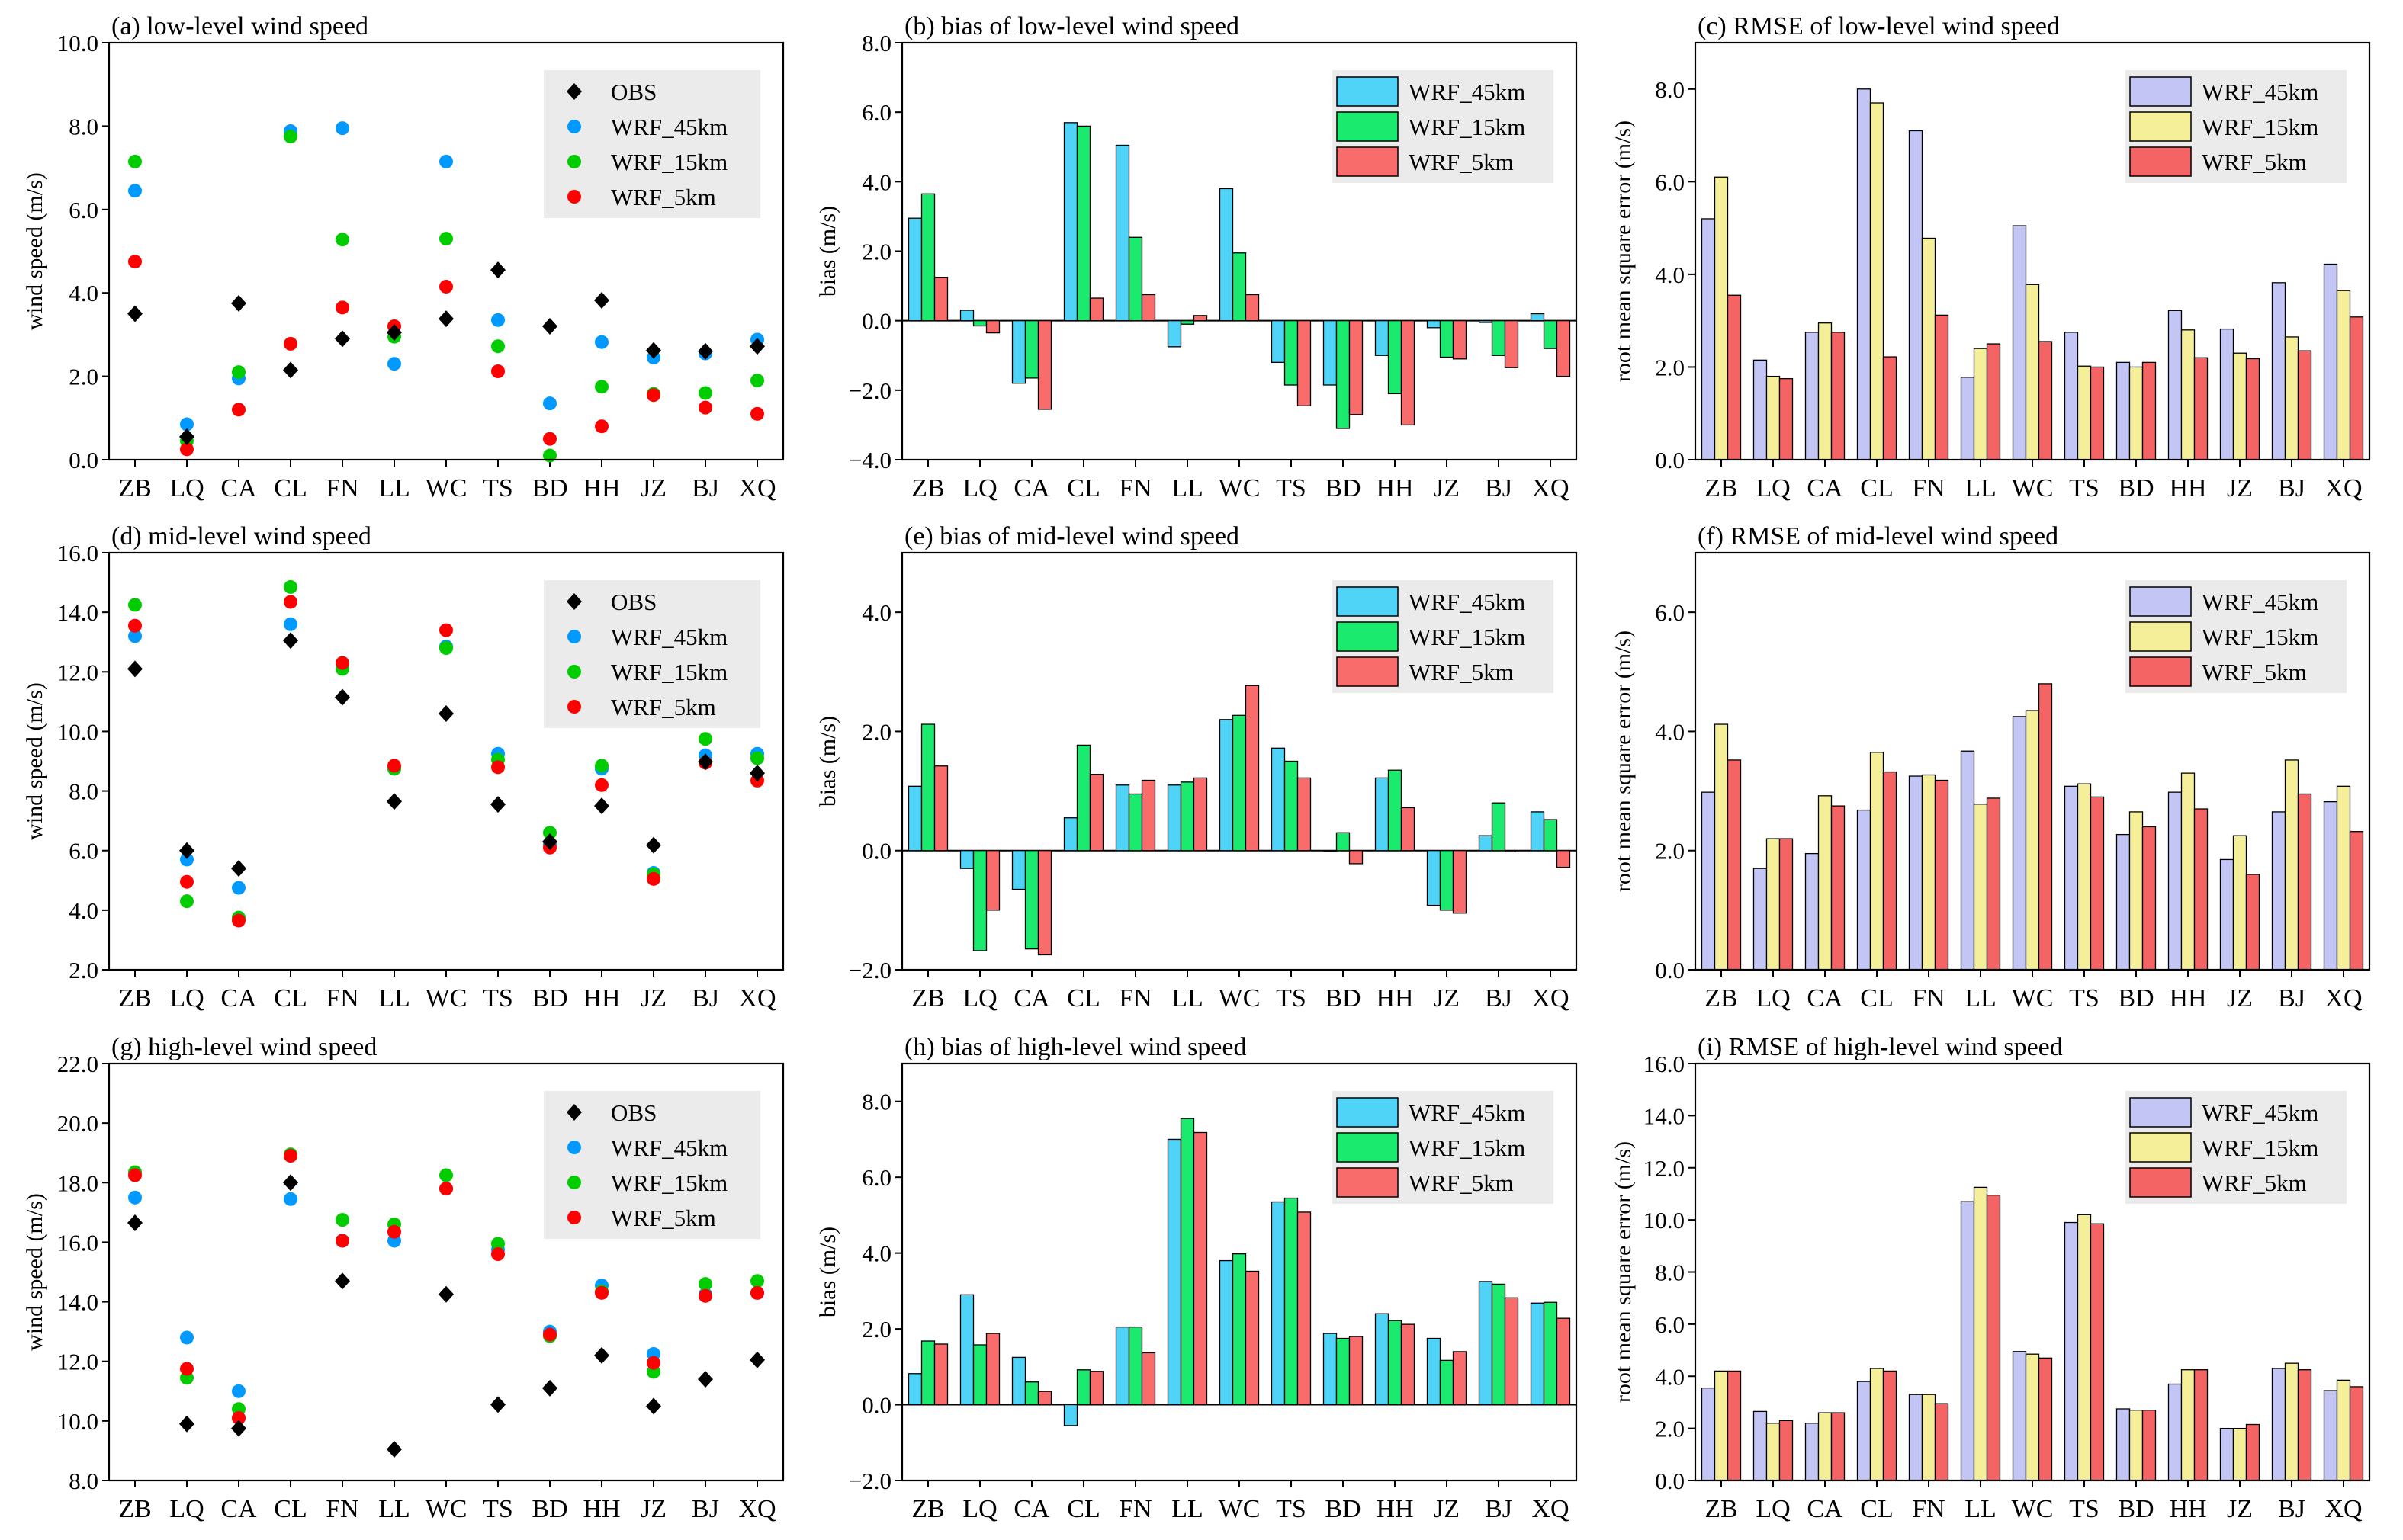  What do you see at coordinates (758, 347) in the screenshot?
I see `point-a-OBS-XQ` at bounding box center [758, 347].